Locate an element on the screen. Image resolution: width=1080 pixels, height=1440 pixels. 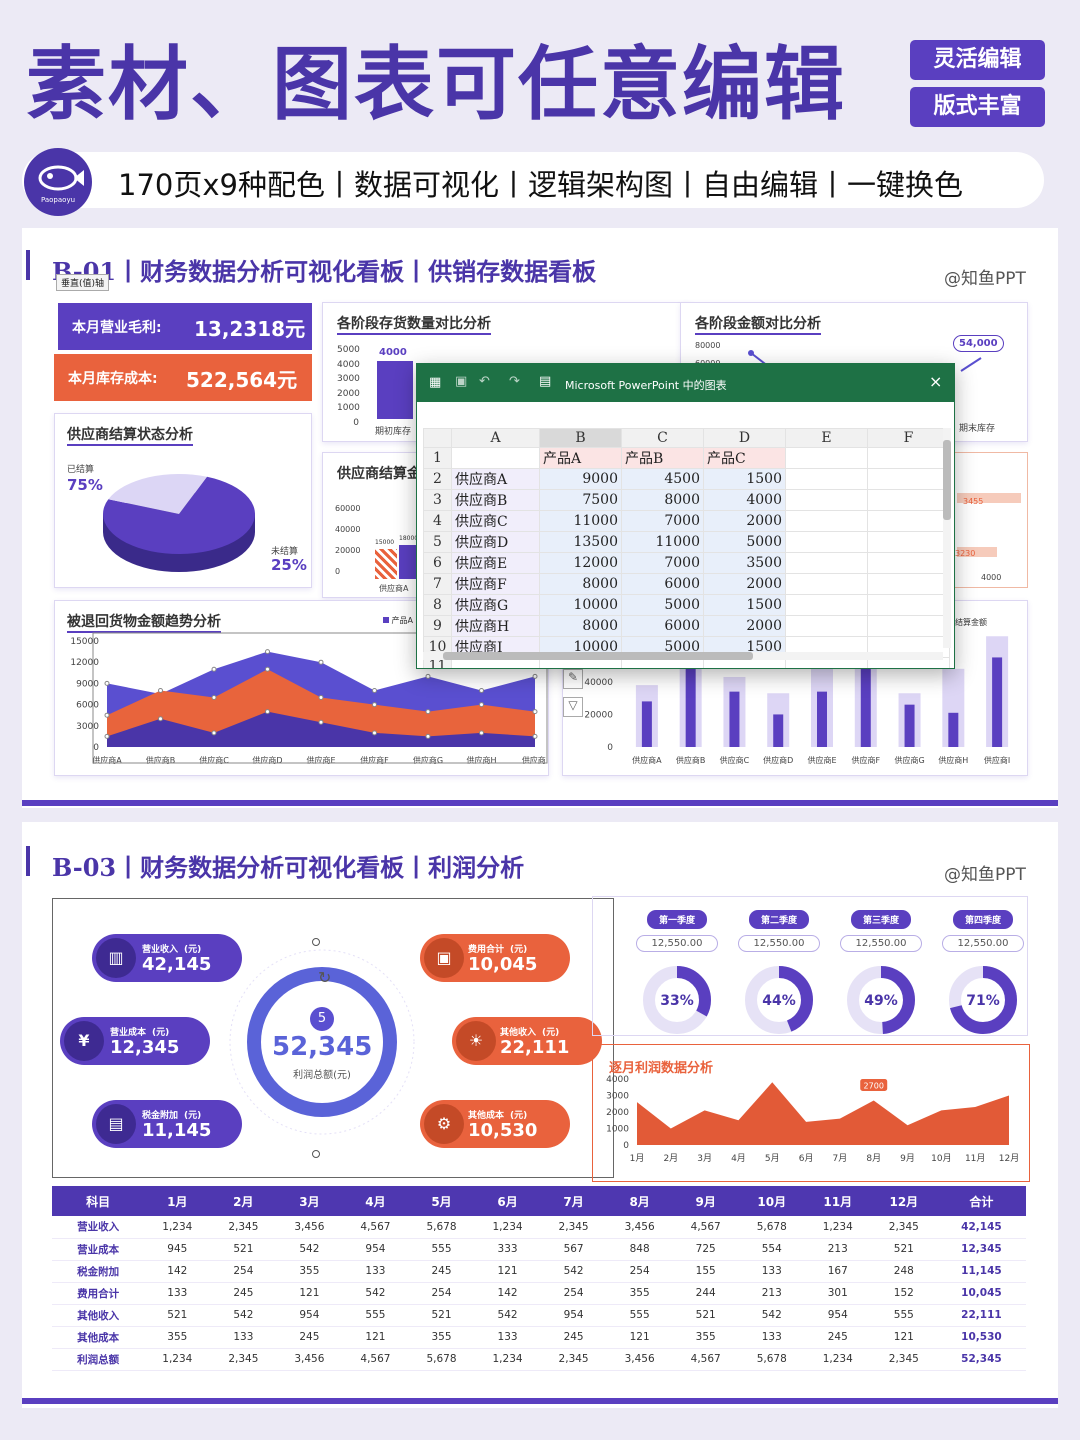
quarter-card: 第一季度 12,550.00 33% is located at coordinates (677, 974).